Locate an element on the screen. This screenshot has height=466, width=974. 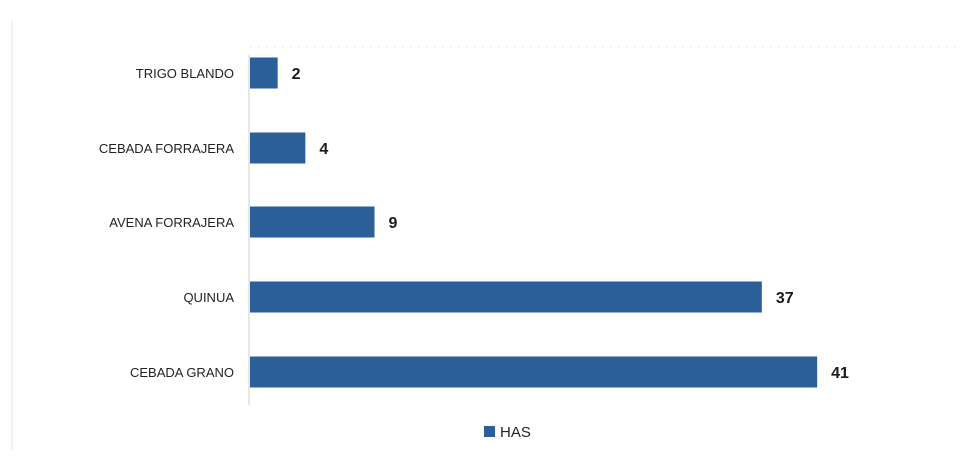
category-label-cebada-grano: CEBADA GRANO is located at coordinates (182, 372).